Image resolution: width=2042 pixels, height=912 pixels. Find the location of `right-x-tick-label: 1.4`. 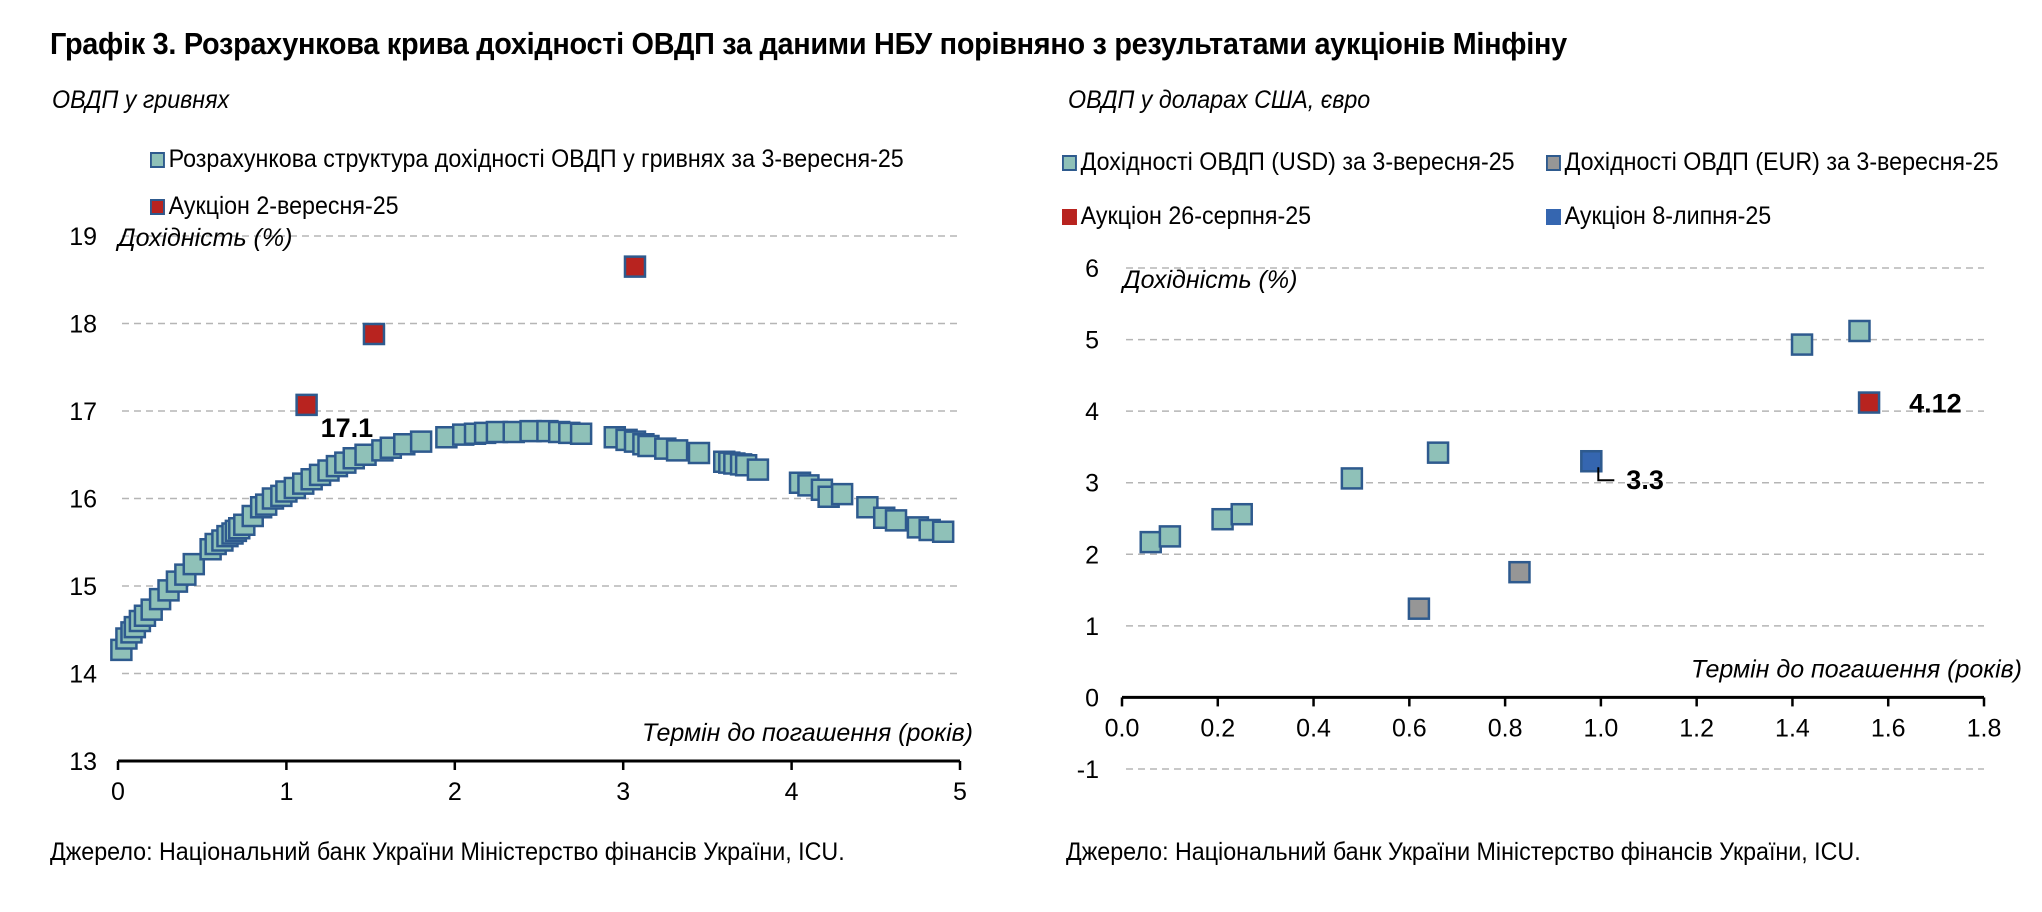

right-x-tick-label: 1.4 is located at coordinates (1792, 728).